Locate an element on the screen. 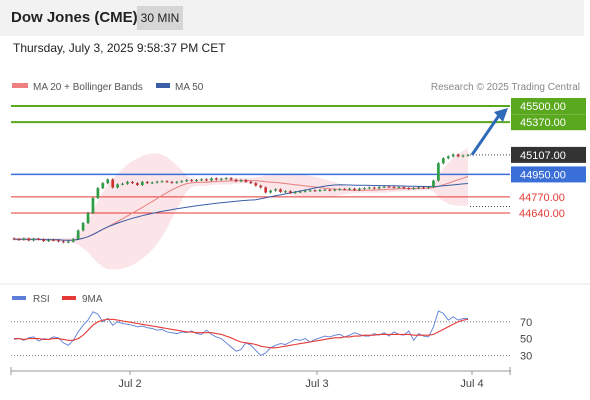  rsi-tick-label: 70 is located at coordinates (526, 323).